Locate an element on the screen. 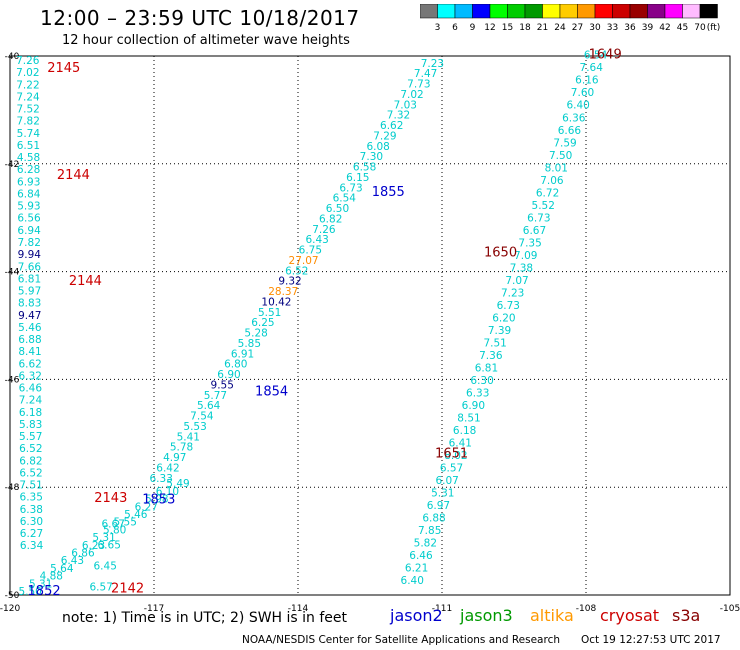  swh-value: 7.35 is located at coordinates (529, 243).